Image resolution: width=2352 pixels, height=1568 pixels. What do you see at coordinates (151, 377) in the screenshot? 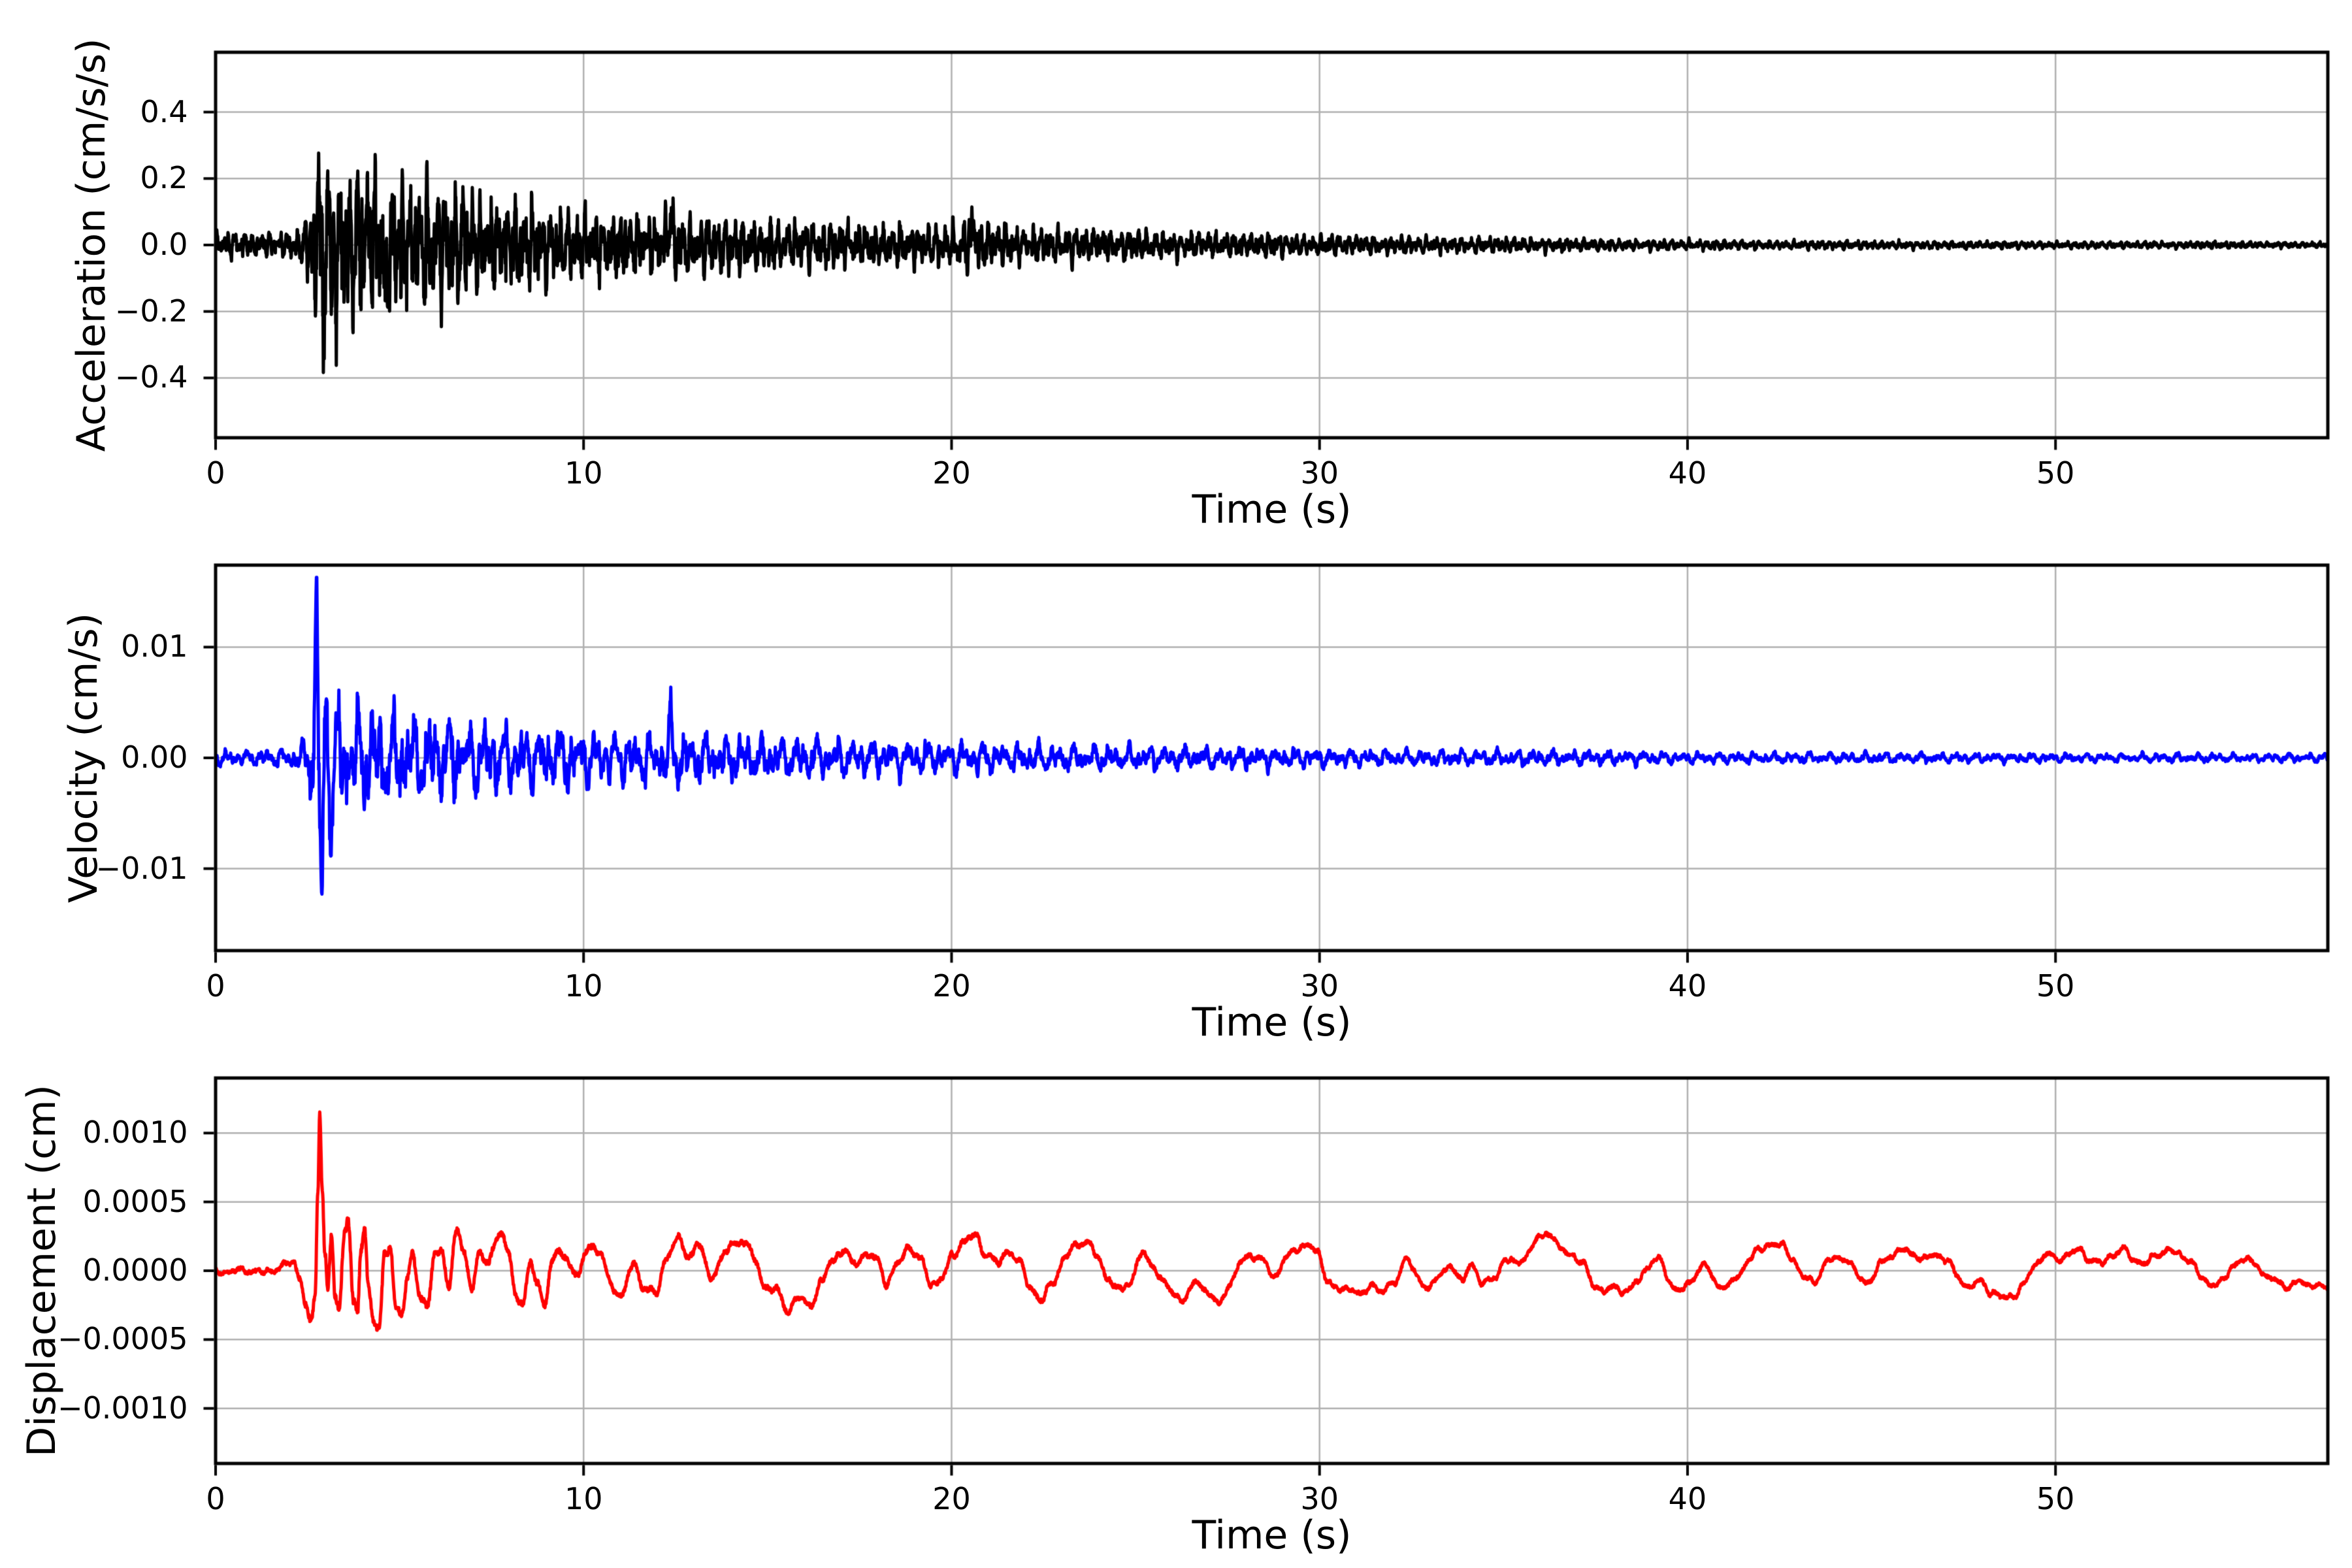
I see `y-tick-label: −0.4` at bounding box center [151, 377].